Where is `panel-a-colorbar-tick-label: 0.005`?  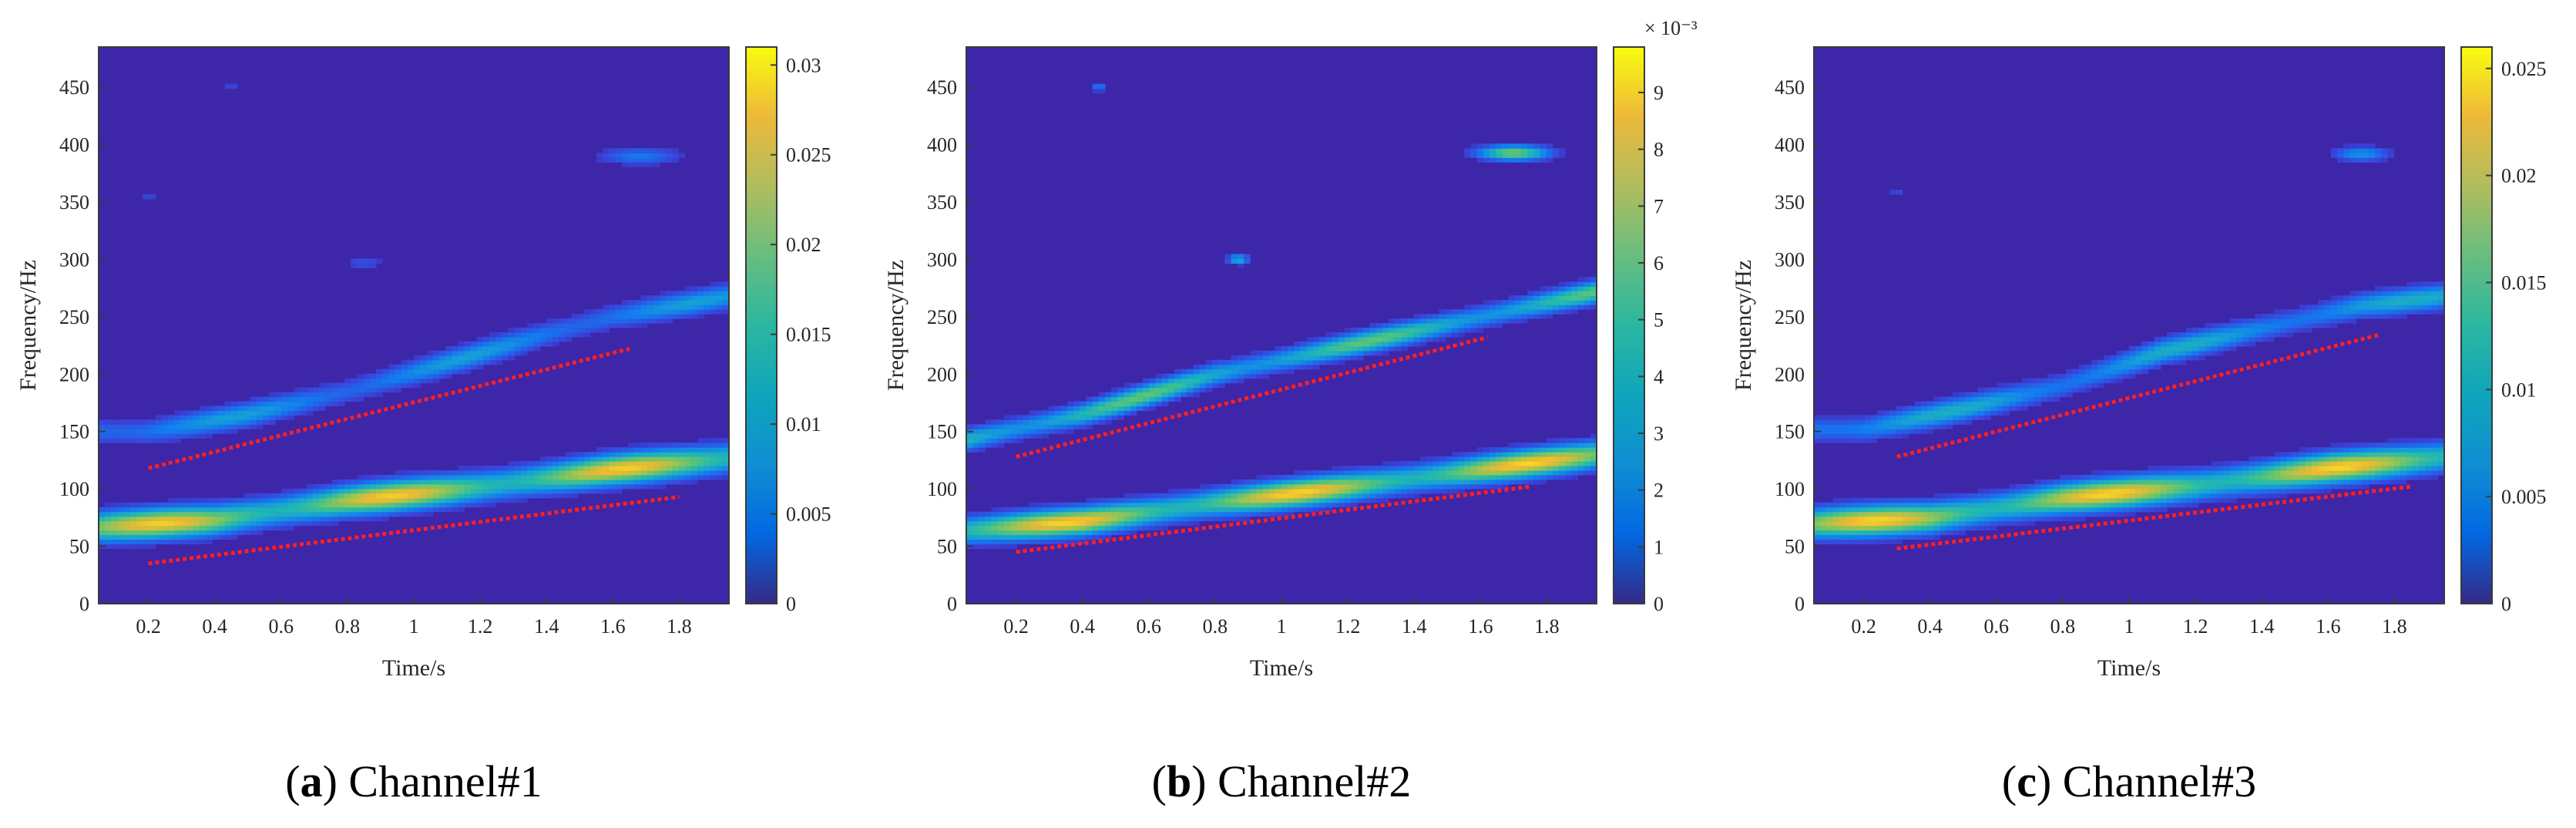 panel-a-colorbar-tick-label: 0.005 is located at coordinates (808, 514).